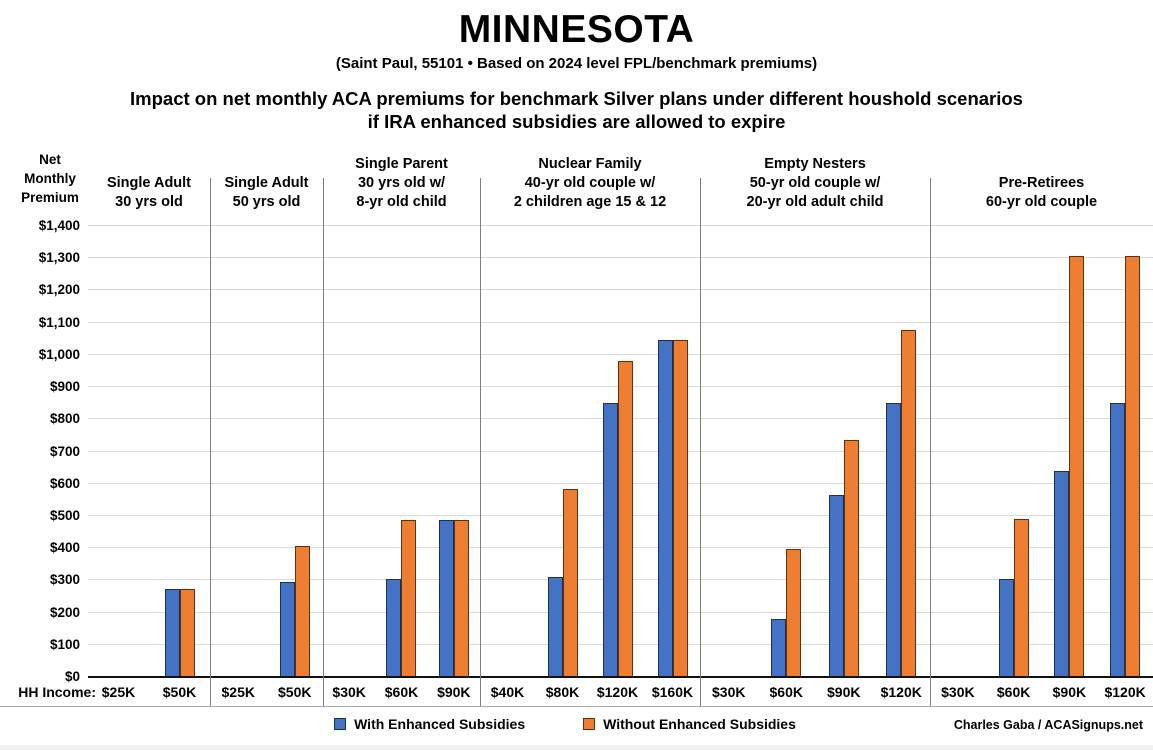 The height and width of the screenshot is (750, 1153). I want to click on income-label: $160K, so click(672, 692).